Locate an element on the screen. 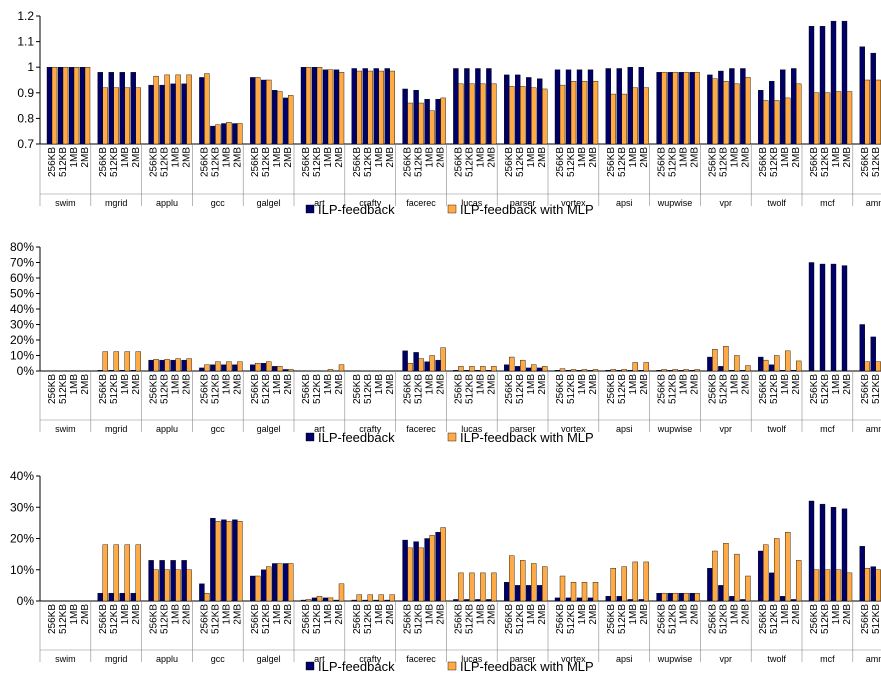  group-label: lucas is located at coordinates (472, 203).